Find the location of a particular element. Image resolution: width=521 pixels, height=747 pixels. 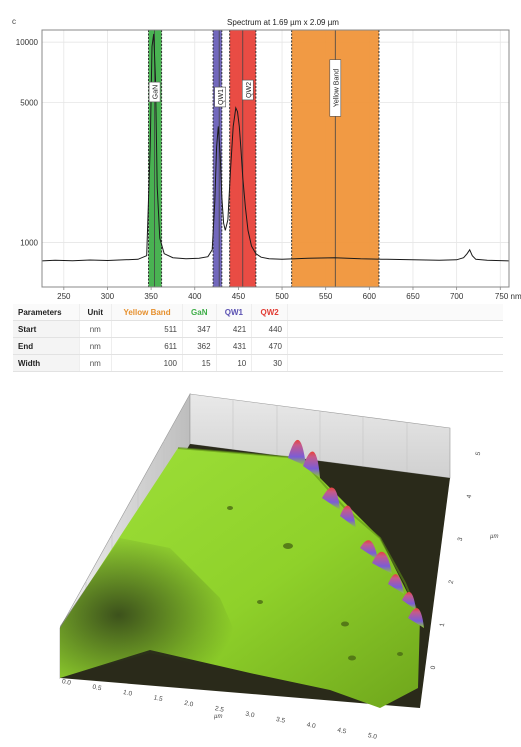

surface-pits is located at coordinates (315, 583).